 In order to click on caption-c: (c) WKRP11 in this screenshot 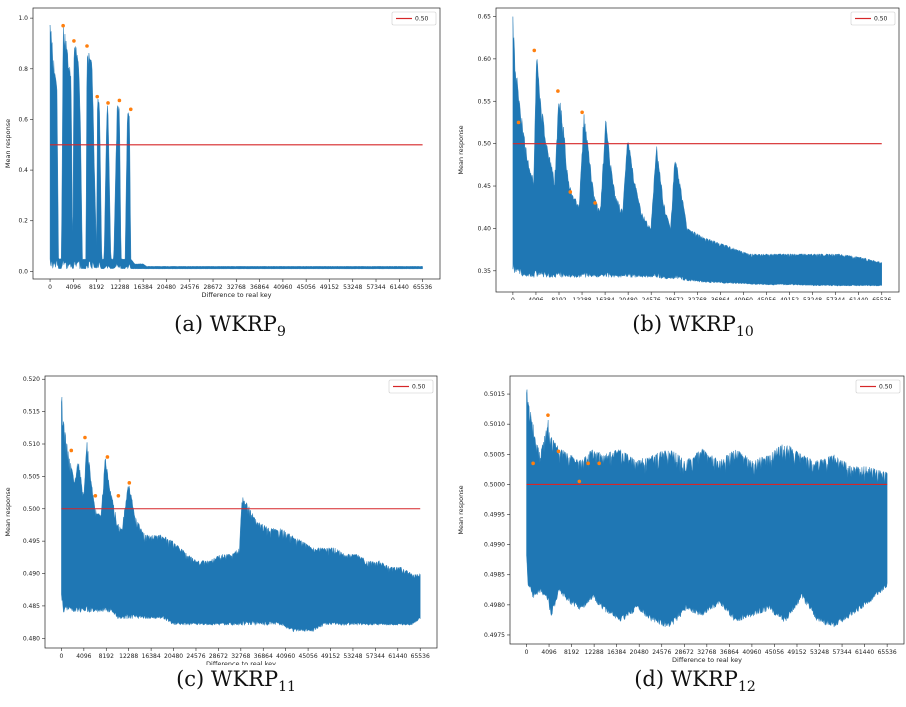, I will do `click(236, 681)`.